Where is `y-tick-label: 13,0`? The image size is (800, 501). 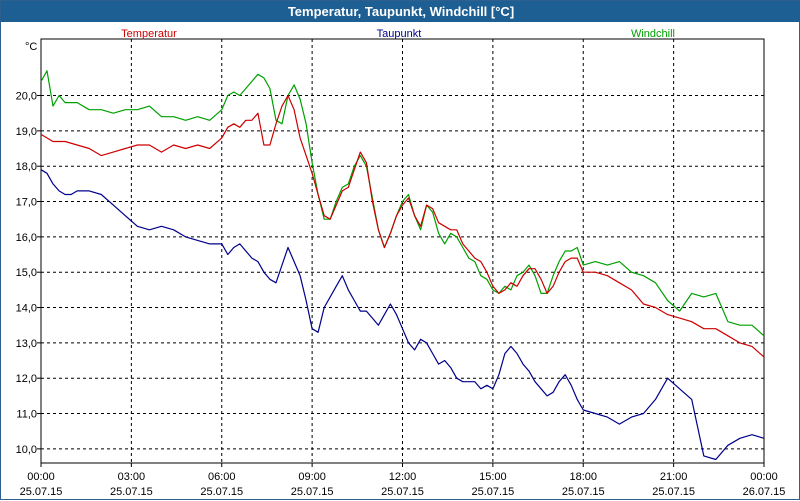 y-tick-label: 13,0 is located at coordinates (26, 344).